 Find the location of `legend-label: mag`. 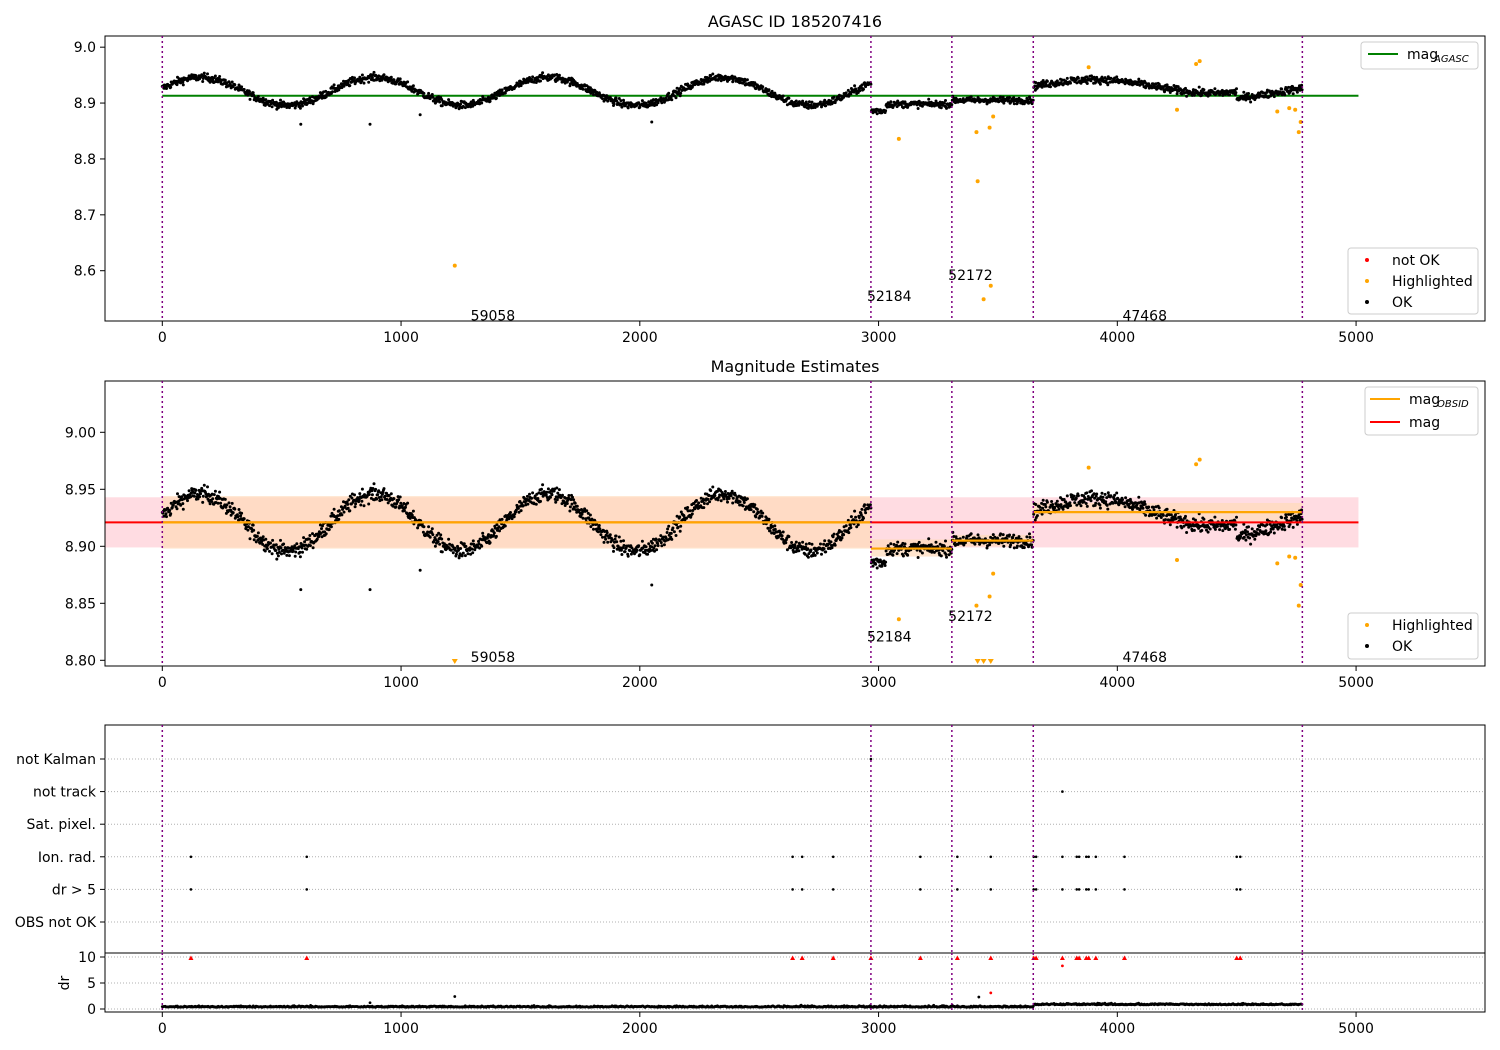

legend-label: mag is located at coordinates (1422, 55).